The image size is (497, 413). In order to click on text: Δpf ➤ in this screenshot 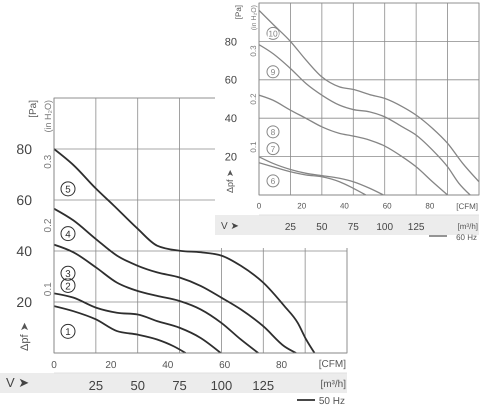, I will do `click(25, 336)`.